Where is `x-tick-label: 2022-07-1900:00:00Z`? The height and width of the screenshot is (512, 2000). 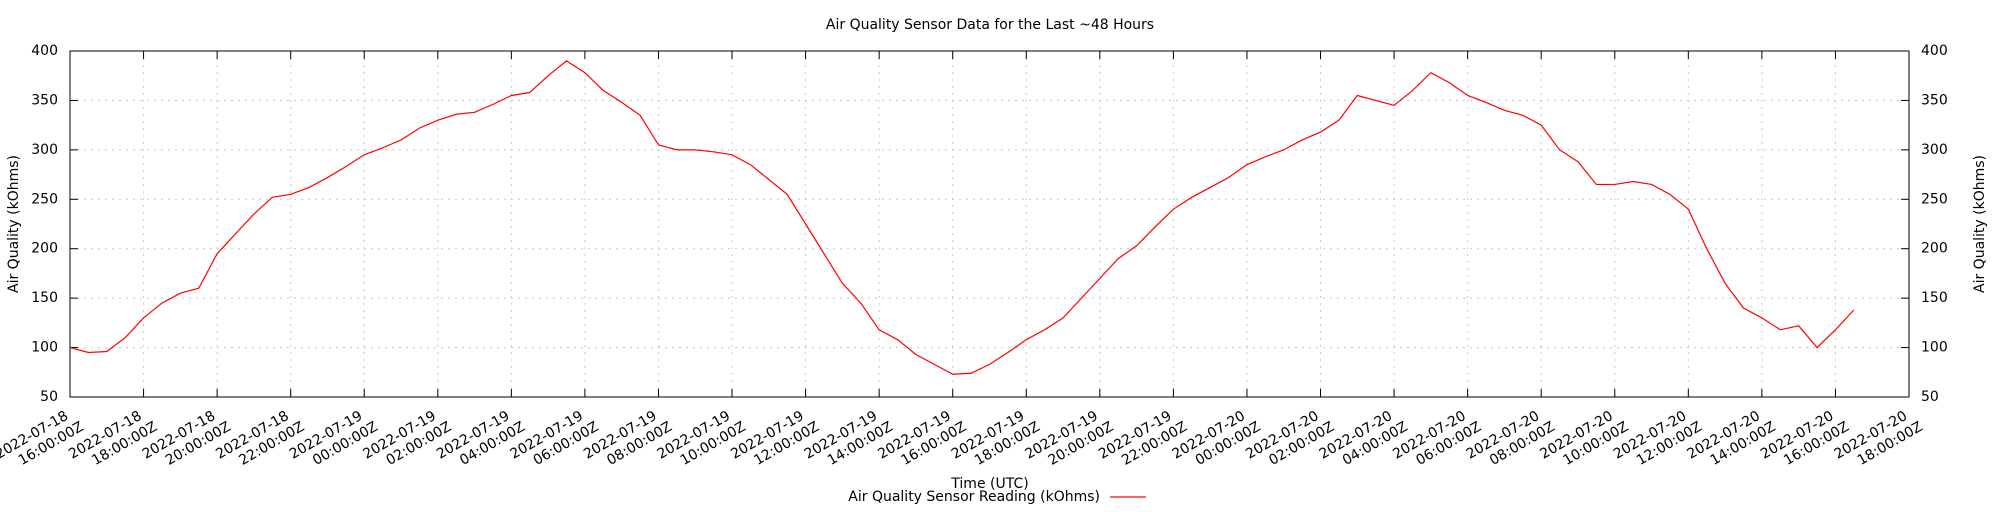
x-tick-label: 2022-07-1900:00:00Z is located at coordinates (334, 440).